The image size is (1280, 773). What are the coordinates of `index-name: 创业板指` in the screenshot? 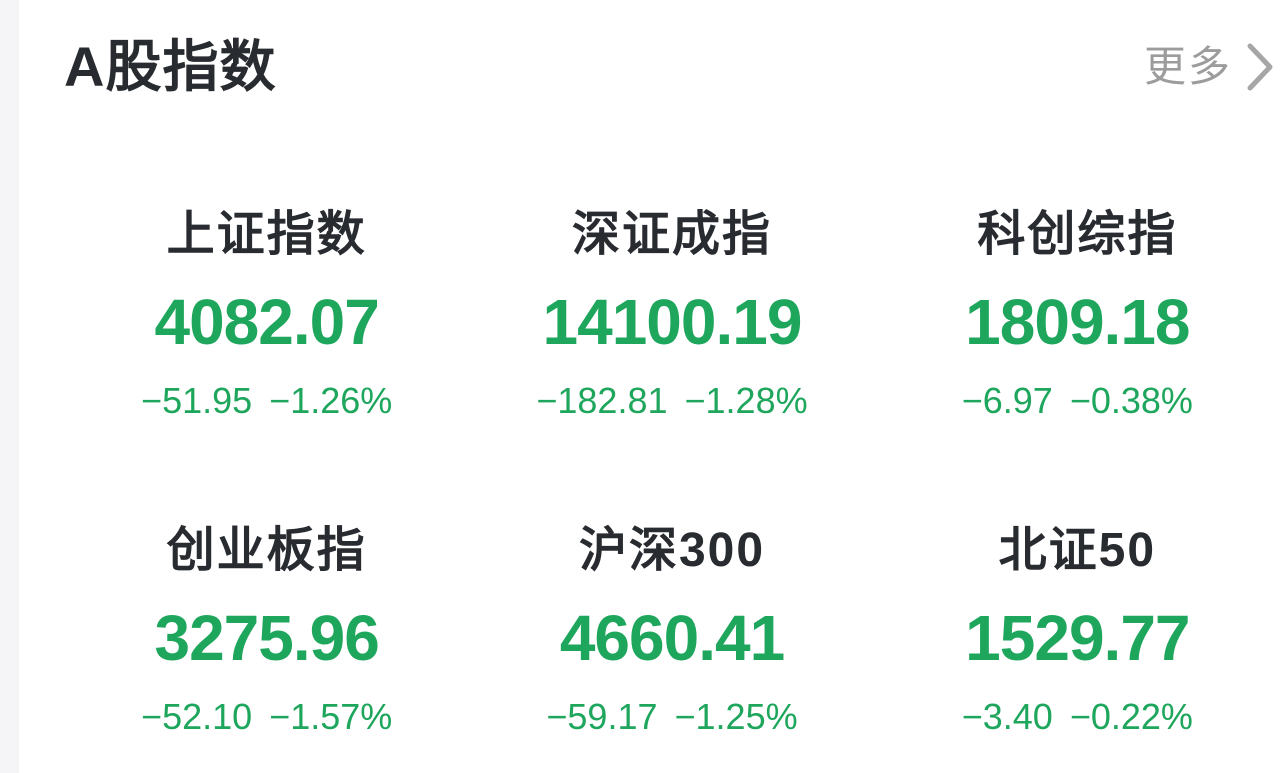 It's located at (266, 550).